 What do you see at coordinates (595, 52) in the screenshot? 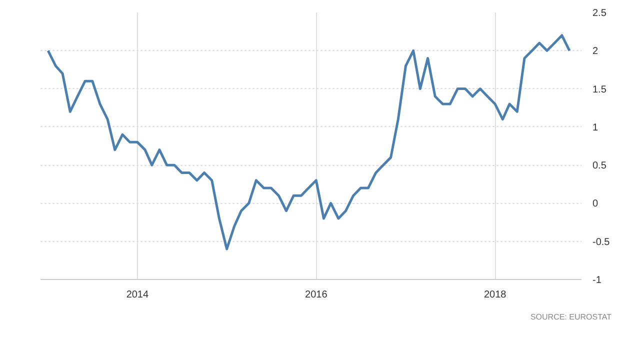
I see `y-tick-label: 2` at bounding box center [595, 52].